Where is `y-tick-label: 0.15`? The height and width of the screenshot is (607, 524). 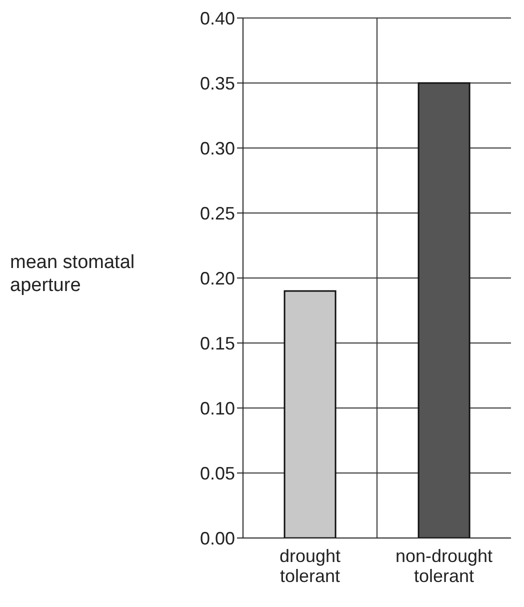
y-tick-label: 0.15 is located at coordinates (217, 343).